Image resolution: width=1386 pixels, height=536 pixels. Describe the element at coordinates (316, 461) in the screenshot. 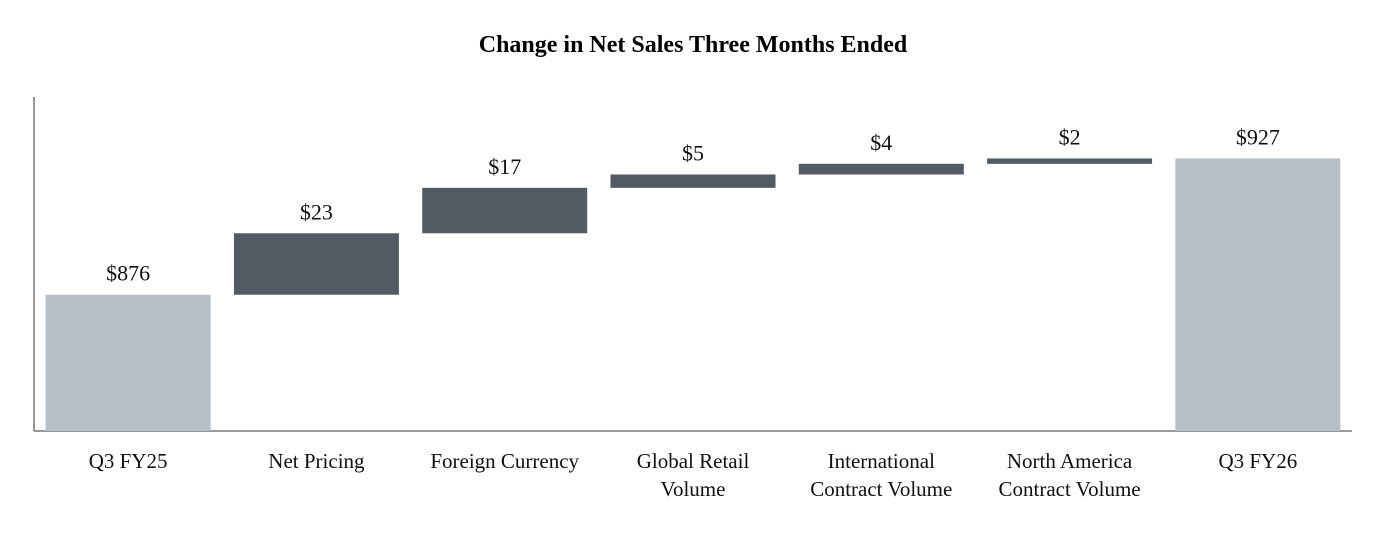

I see `x-tick-label: Net Pricing` at that location.